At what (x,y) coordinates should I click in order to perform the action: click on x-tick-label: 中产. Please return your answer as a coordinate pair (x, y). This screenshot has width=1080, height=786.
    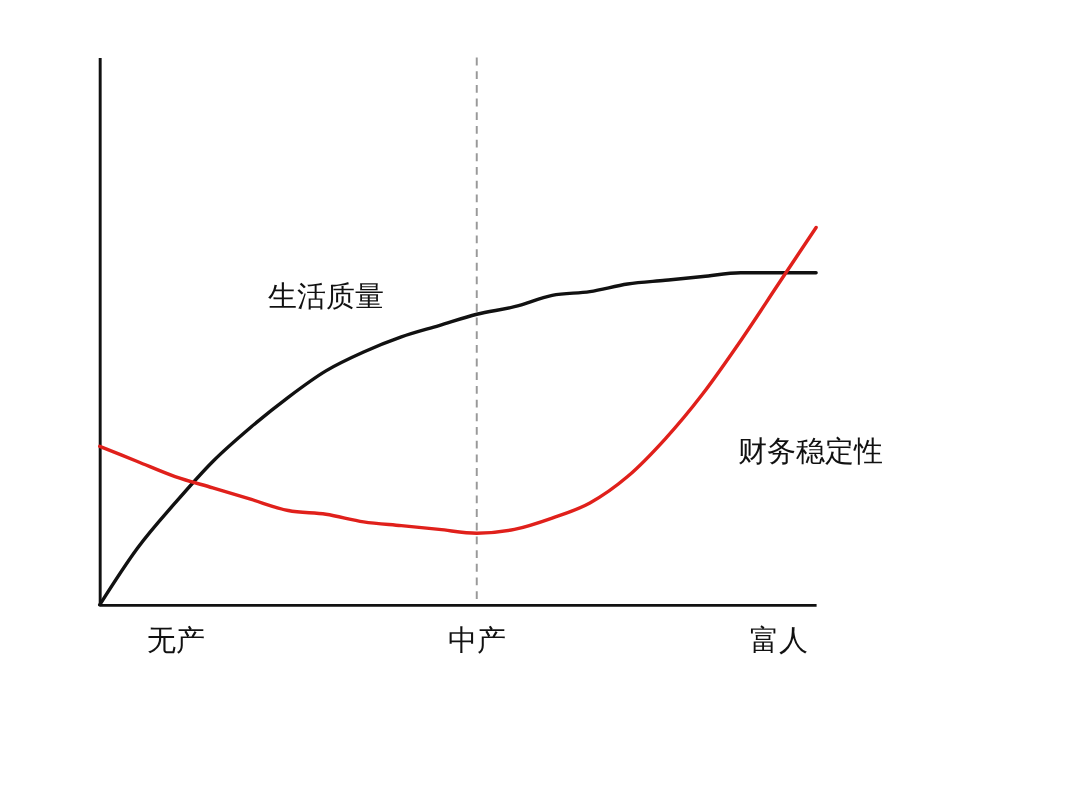
    Looking at the image, I should click on (477, 640).